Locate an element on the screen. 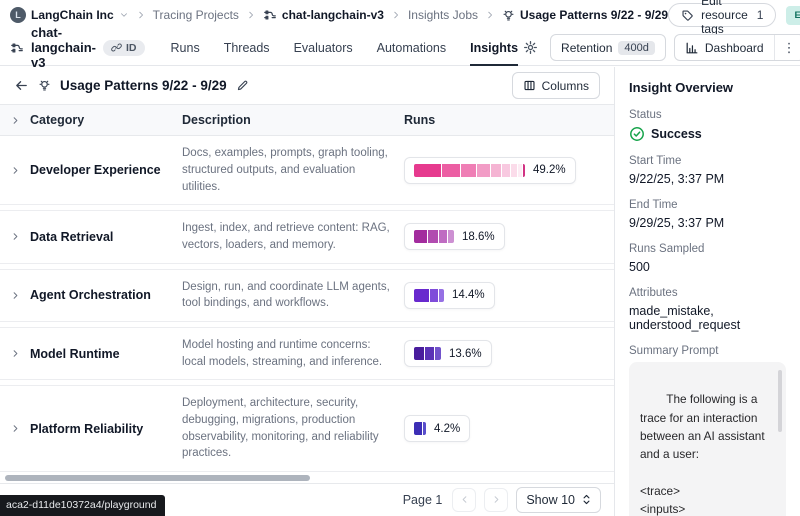 This screenshot has width=800, height=516. insight-icon is located at coordinates (508, 15).